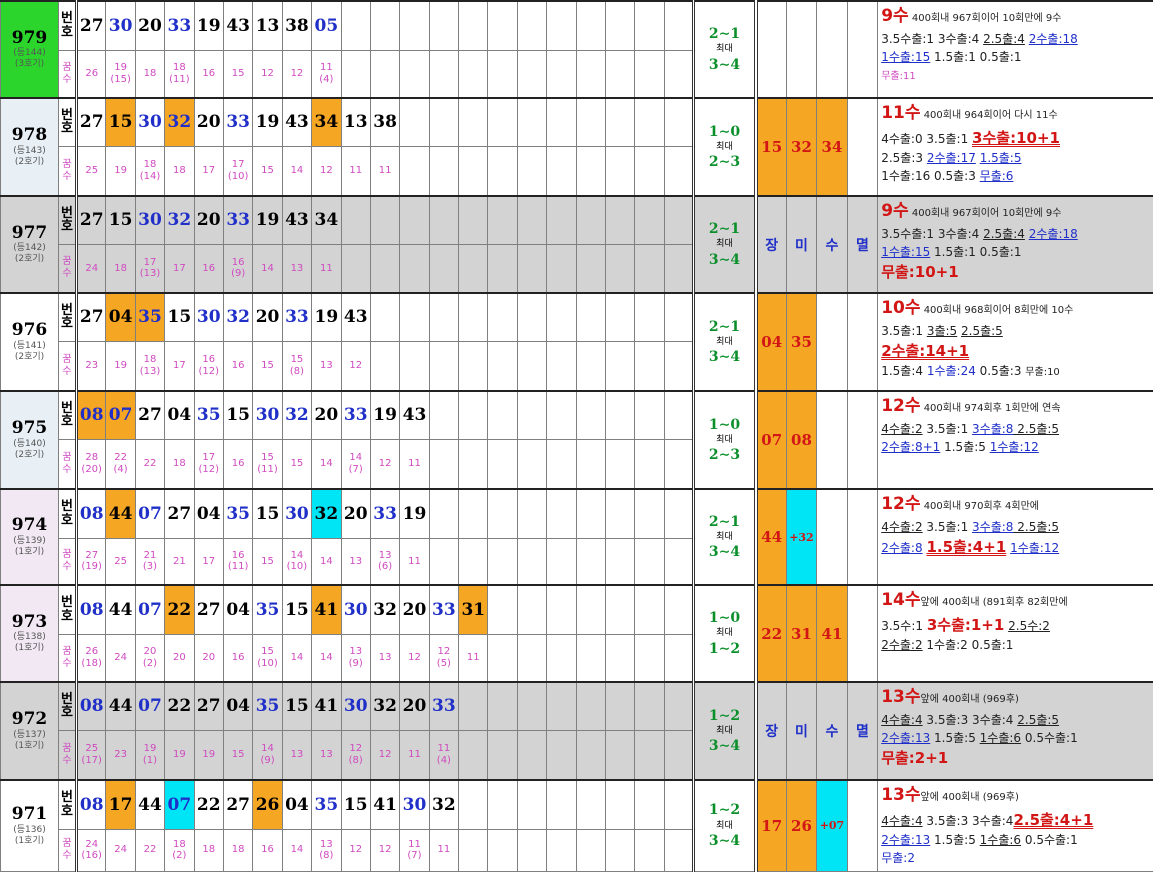 Image resolution: width=1153 pixels, height=896 pixels. What do you see at coordinates (179, 68) in the screenshot?
I see `gap-count: 18` at bounding box center [179, 68].